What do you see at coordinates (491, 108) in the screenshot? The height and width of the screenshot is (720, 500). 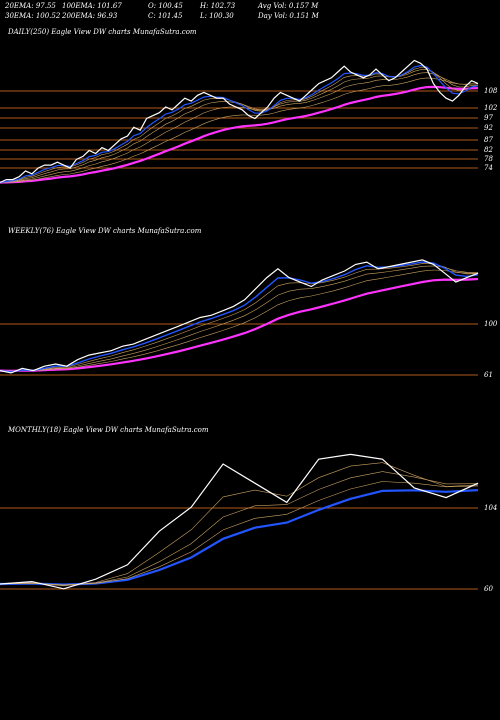 I see `level-label-0-1: 102` at bounding box center [491, 108].